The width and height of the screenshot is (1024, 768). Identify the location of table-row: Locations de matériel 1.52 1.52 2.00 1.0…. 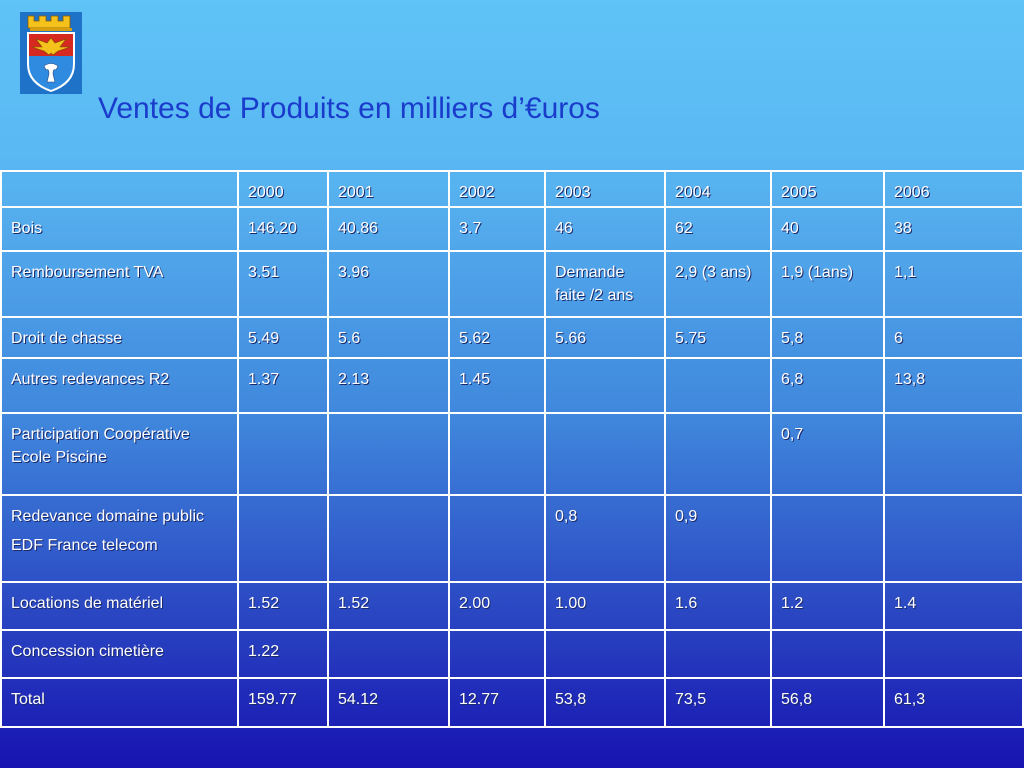
(512, 606).